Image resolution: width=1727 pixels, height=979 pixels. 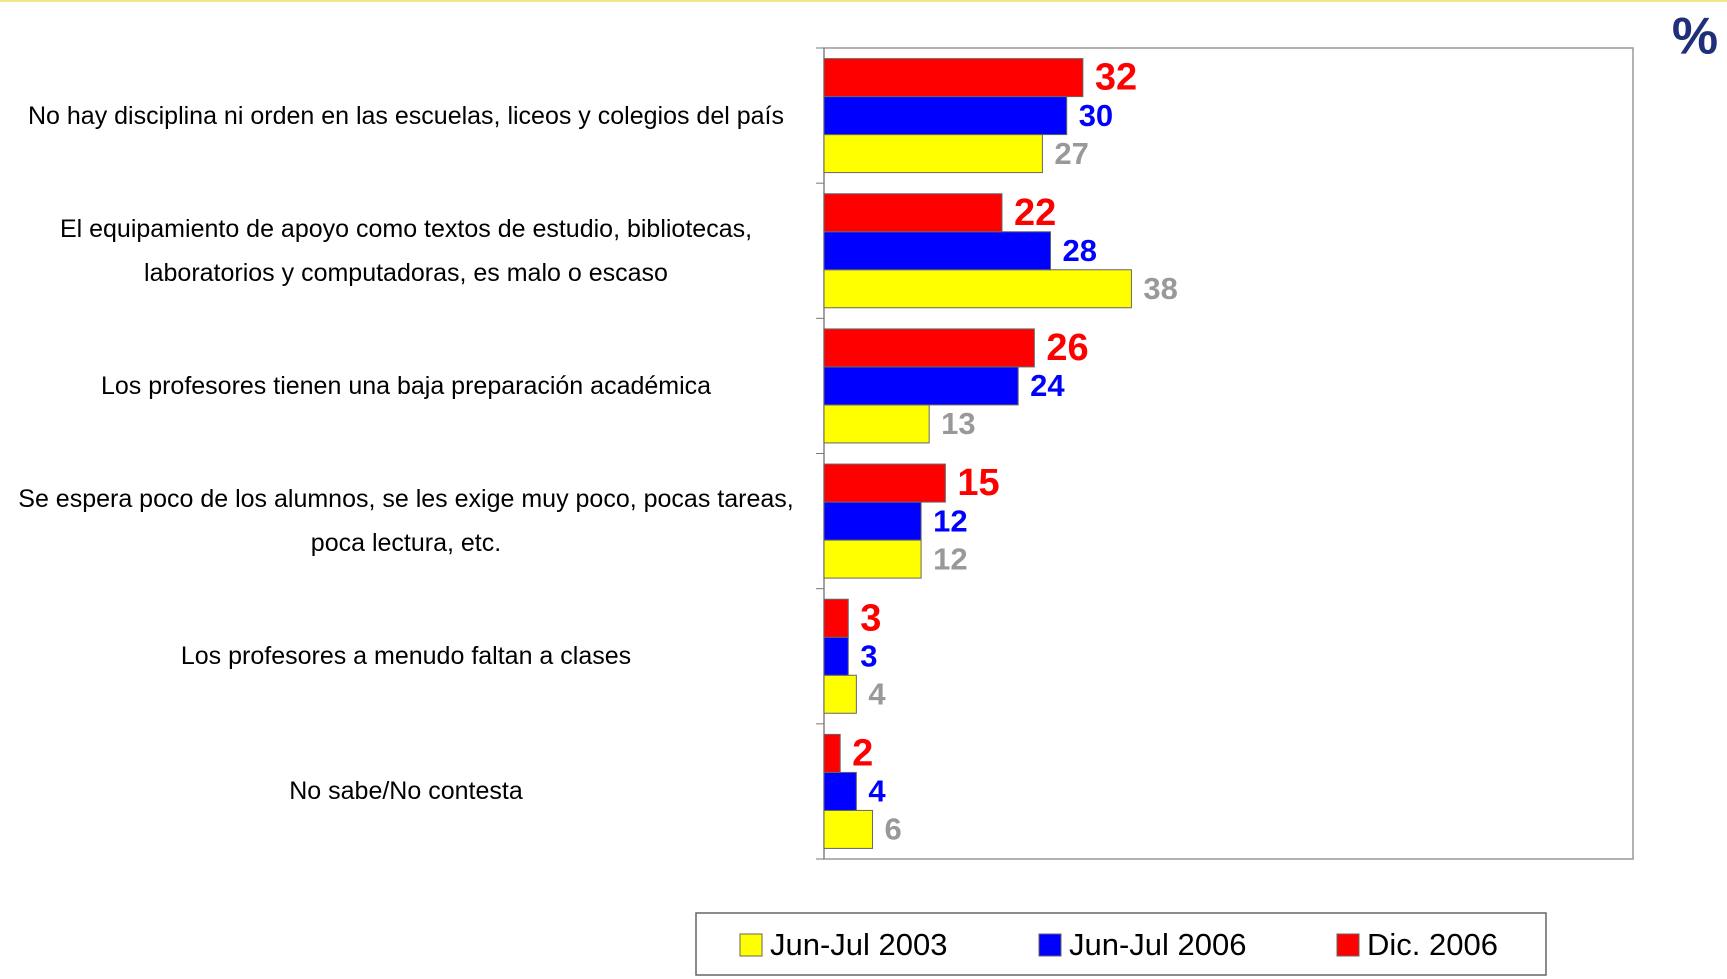 I want to click on value-label: 26, so click(x=1067, y=348).